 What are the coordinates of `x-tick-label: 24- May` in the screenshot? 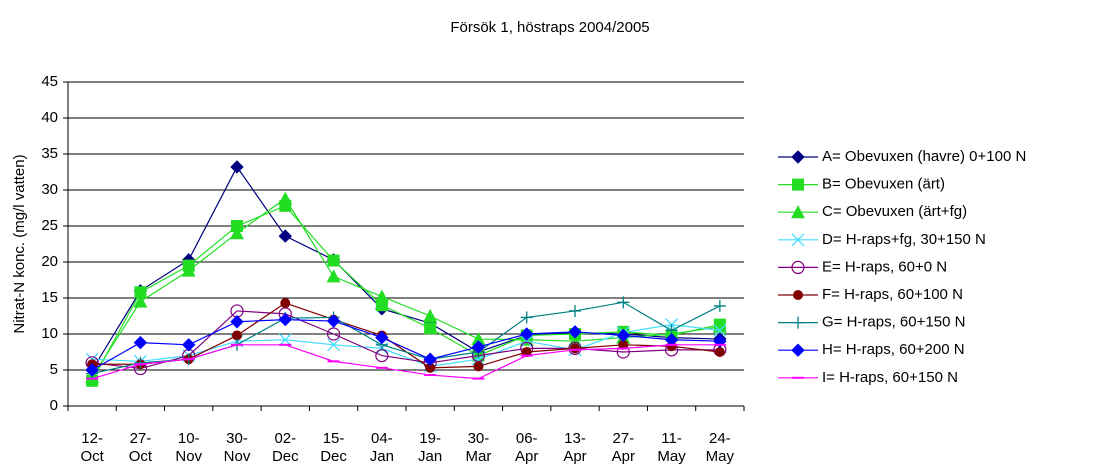 It's located at (720, 447).